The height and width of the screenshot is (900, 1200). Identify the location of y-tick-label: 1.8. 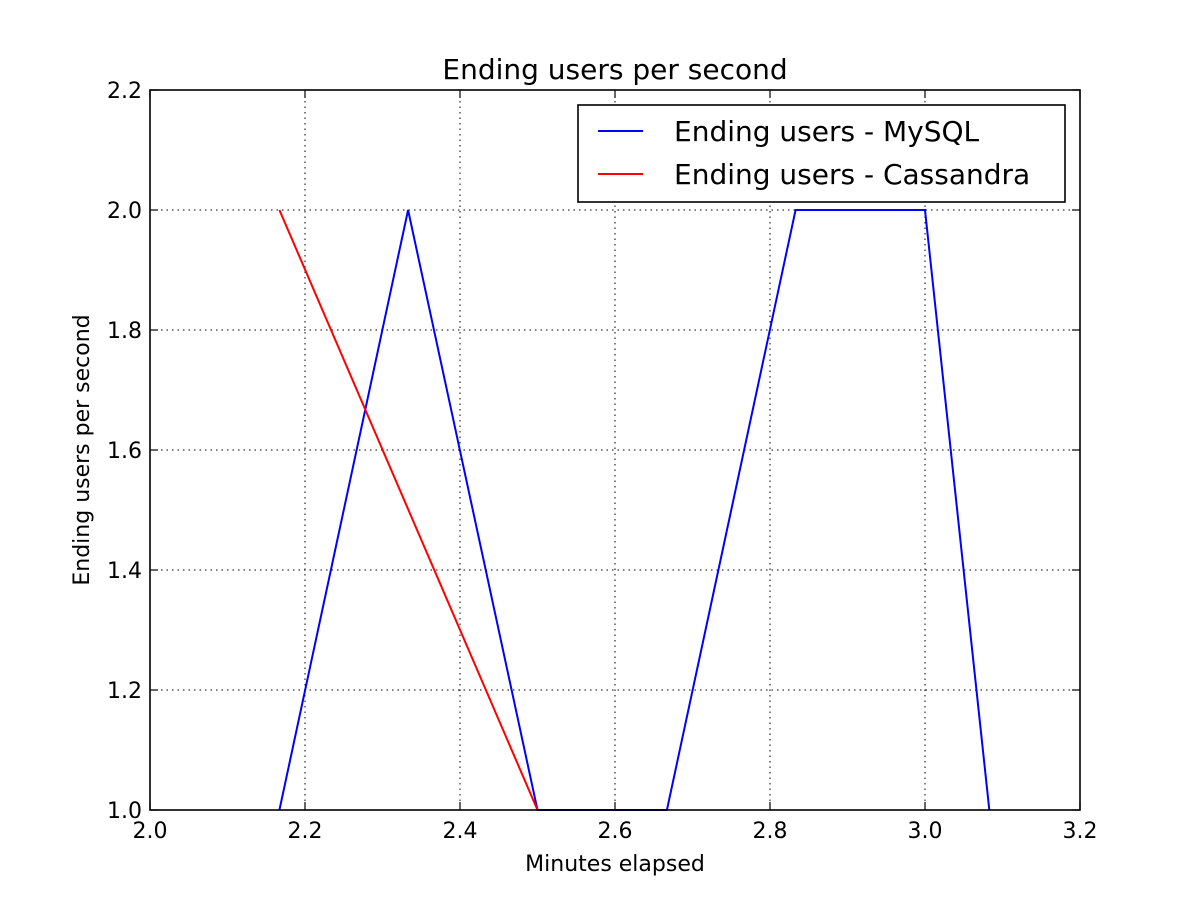
(124, 331).